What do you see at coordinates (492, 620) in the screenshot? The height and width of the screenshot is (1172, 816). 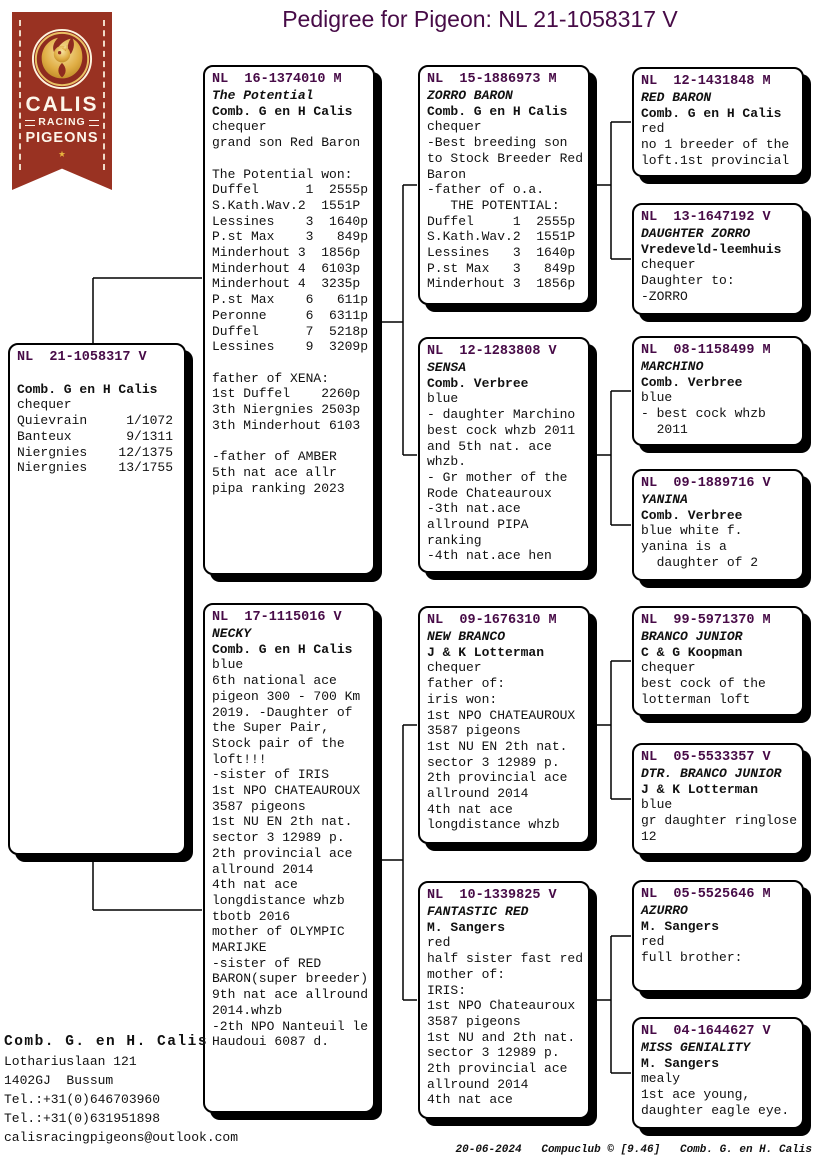 I see `ring-number: NL 09-1676310 M` at bounding box center [492, 620].